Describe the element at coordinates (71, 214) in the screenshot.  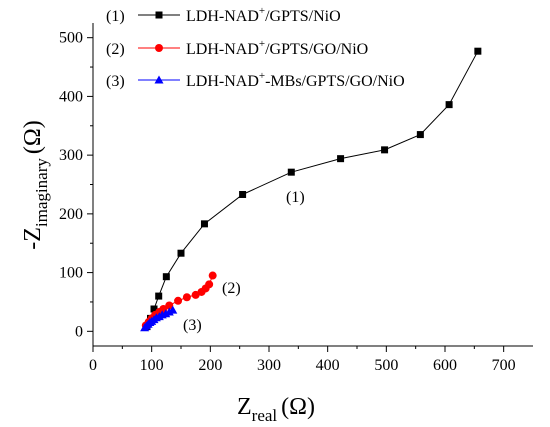
I see `y-tick-label: 200` at that location.